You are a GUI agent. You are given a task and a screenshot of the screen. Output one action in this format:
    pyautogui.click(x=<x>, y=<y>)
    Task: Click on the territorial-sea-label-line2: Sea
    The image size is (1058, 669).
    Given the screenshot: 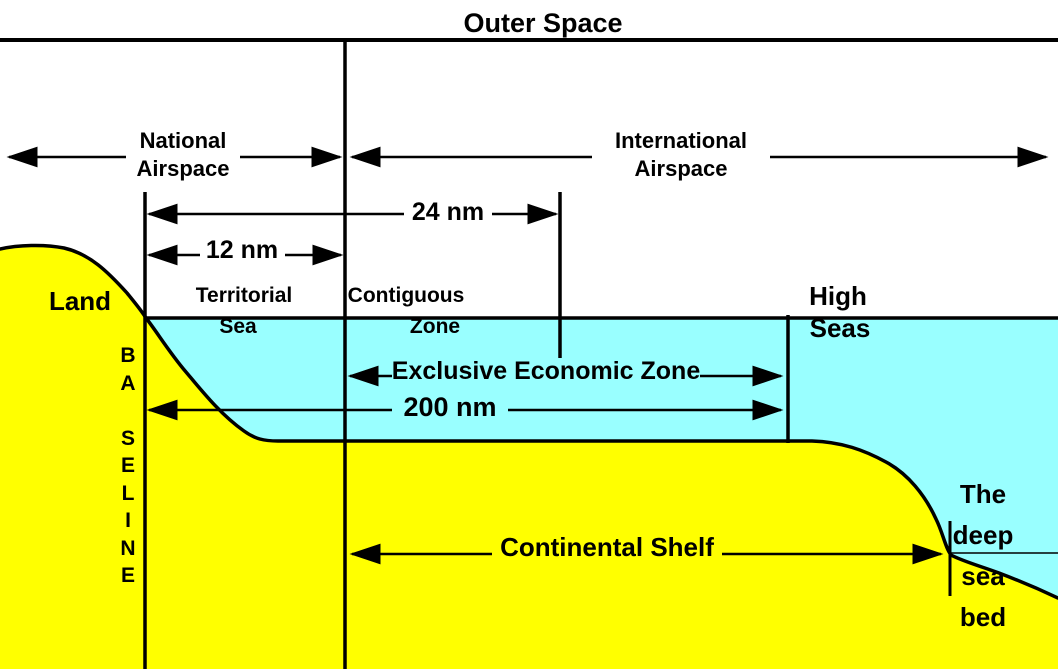 What is the action you would take?
    pyautogui.click(x=238, y=326)
    